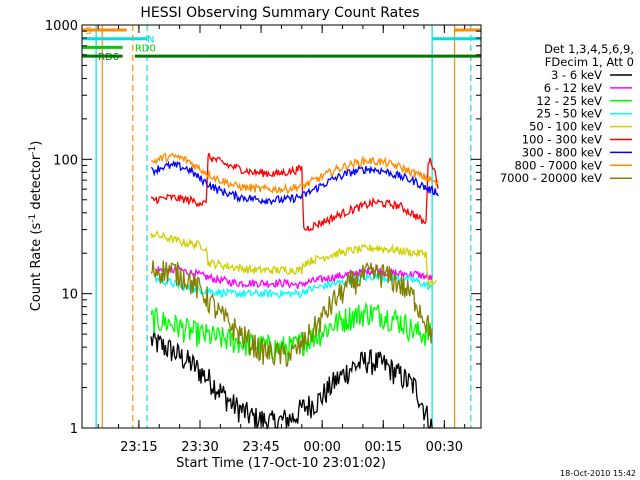 This screenshot has height=480, width=640. I want to click on x-tick-label-2: 23:45, so click(260, 447).